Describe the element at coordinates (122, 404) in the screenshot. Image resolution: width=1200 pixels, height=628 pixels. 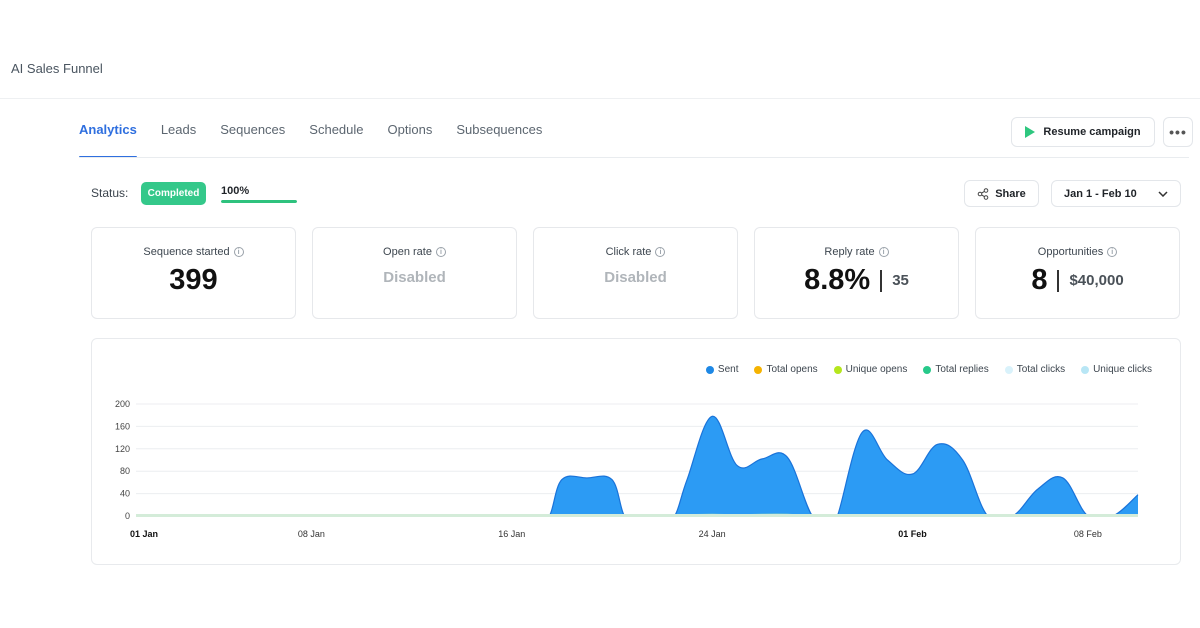
I see `y-tick-label: 200` at that location.